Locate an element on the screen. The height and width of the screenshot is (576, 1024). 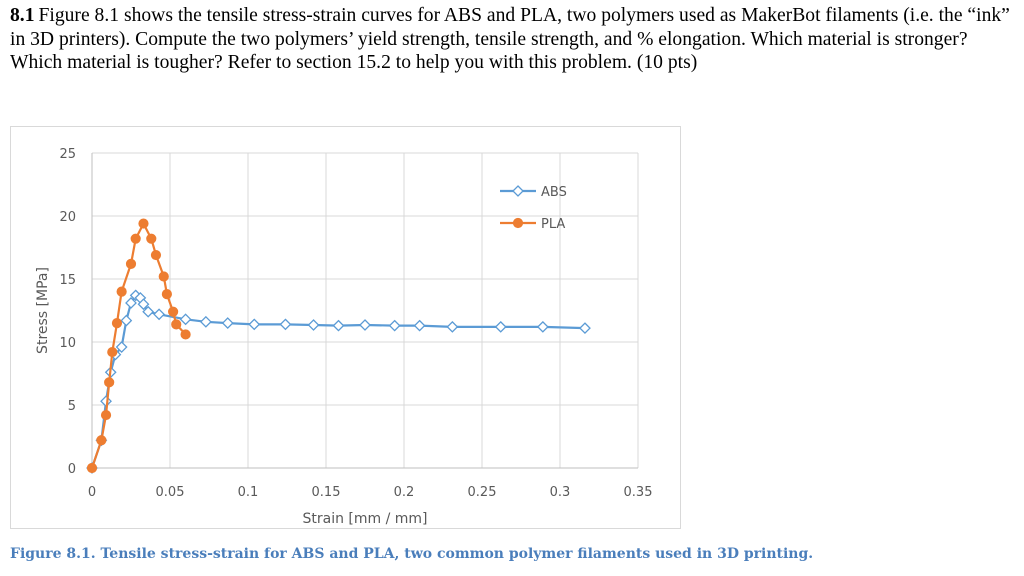
x-tick-label: 0.1 is located at coordinates (248, 492).